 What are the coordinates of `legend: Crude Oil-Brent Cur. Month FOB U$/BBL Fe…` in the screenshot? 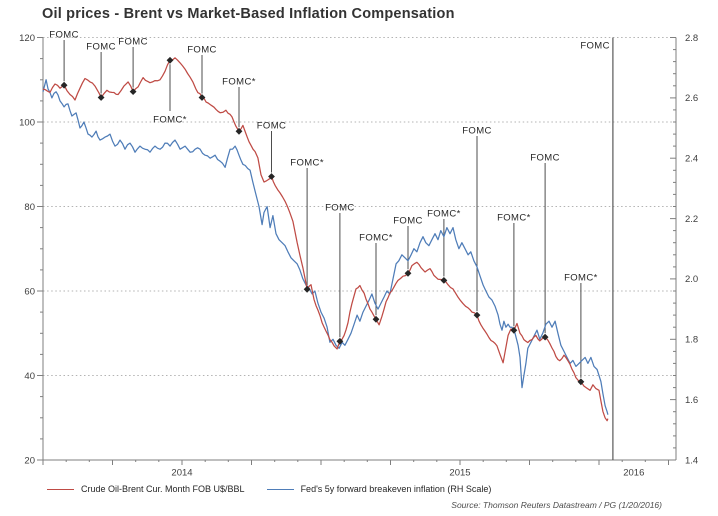 It's located at (269, 489).